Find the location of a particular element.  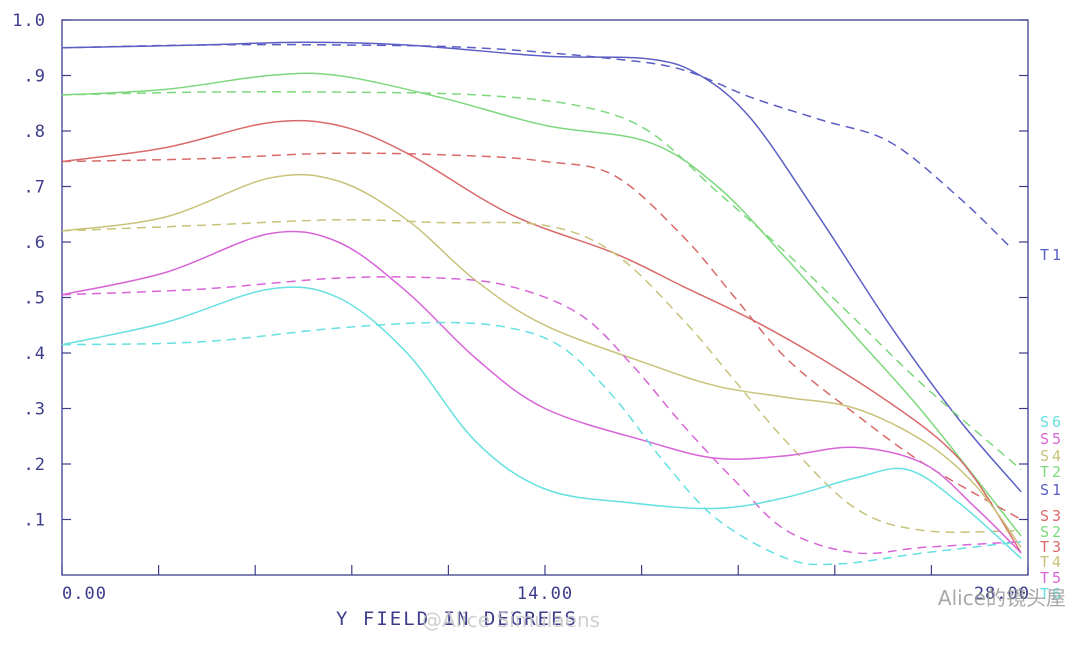

y-tick-label: 1.0 is located at coordinates (29, 21).